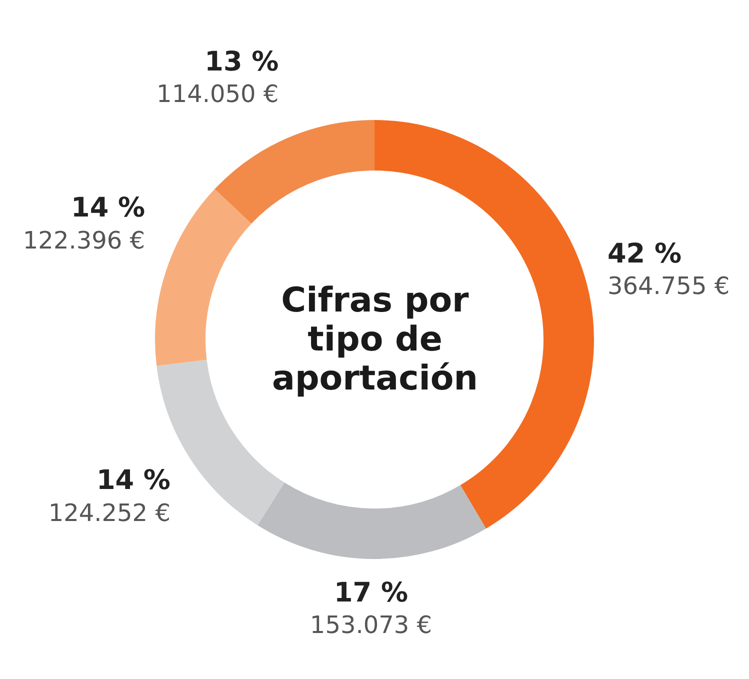 This screenshot has height=679, width=749. Describe the element at coordinates (84, 223) in the screenshot. I see `data-label: 14 % 122.396 €` at that location.